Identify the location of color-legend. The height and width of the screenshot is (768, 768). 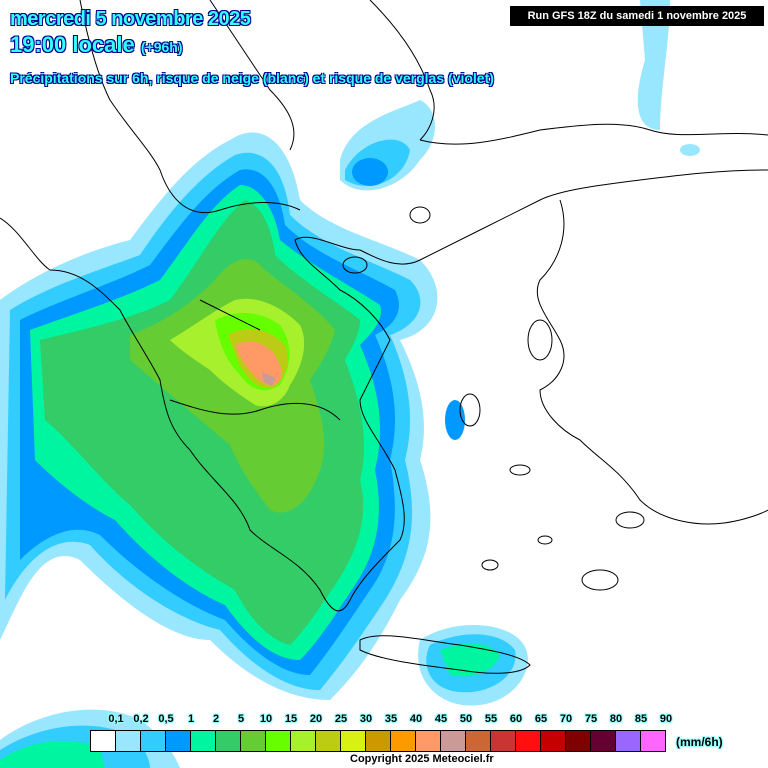
(378, 741).